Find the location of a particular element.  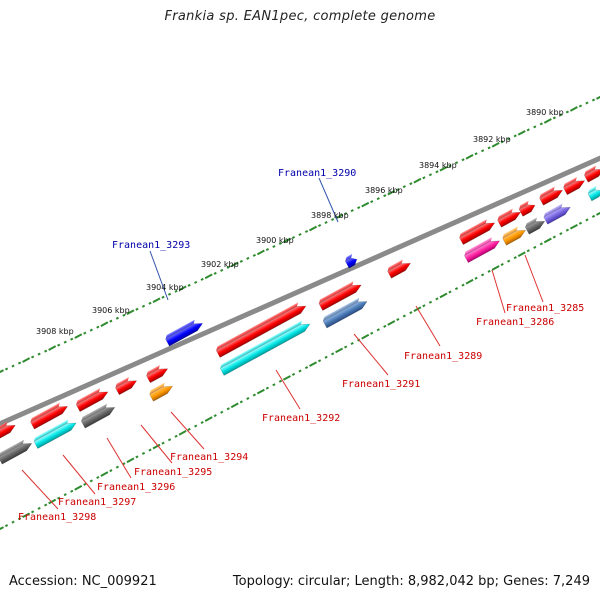

accession-text: Accession: NC_009921 is located at coordinates (83, 581).